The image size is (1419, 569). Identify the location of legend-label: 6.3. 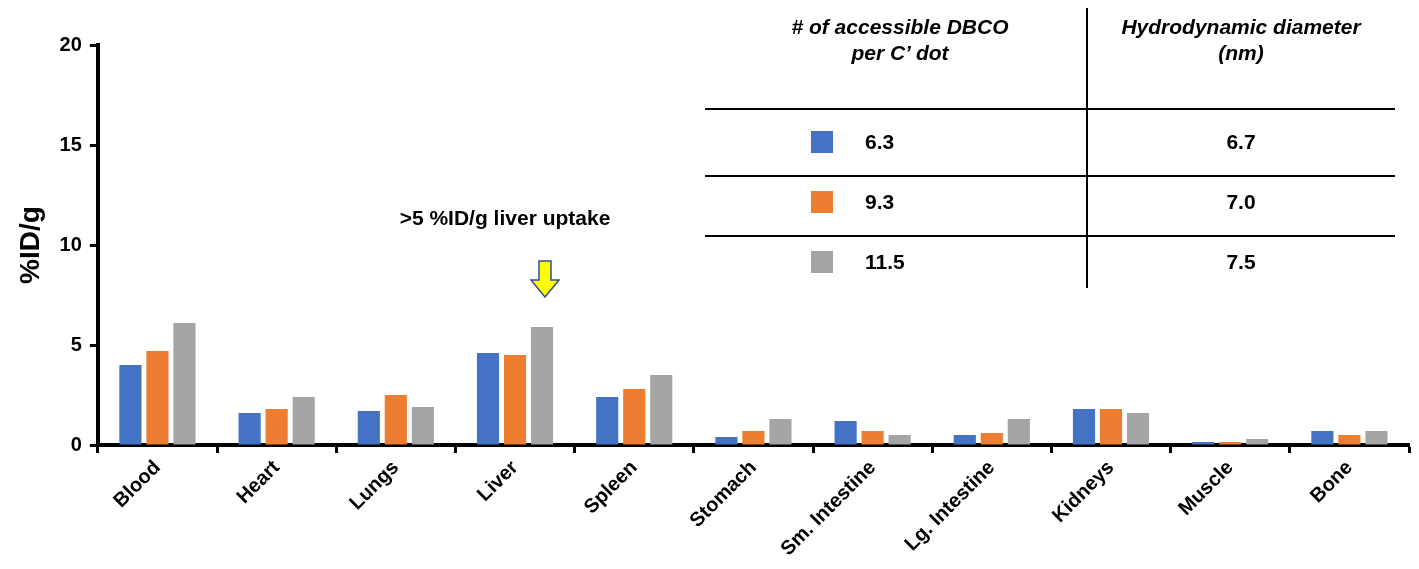
(880, 142).